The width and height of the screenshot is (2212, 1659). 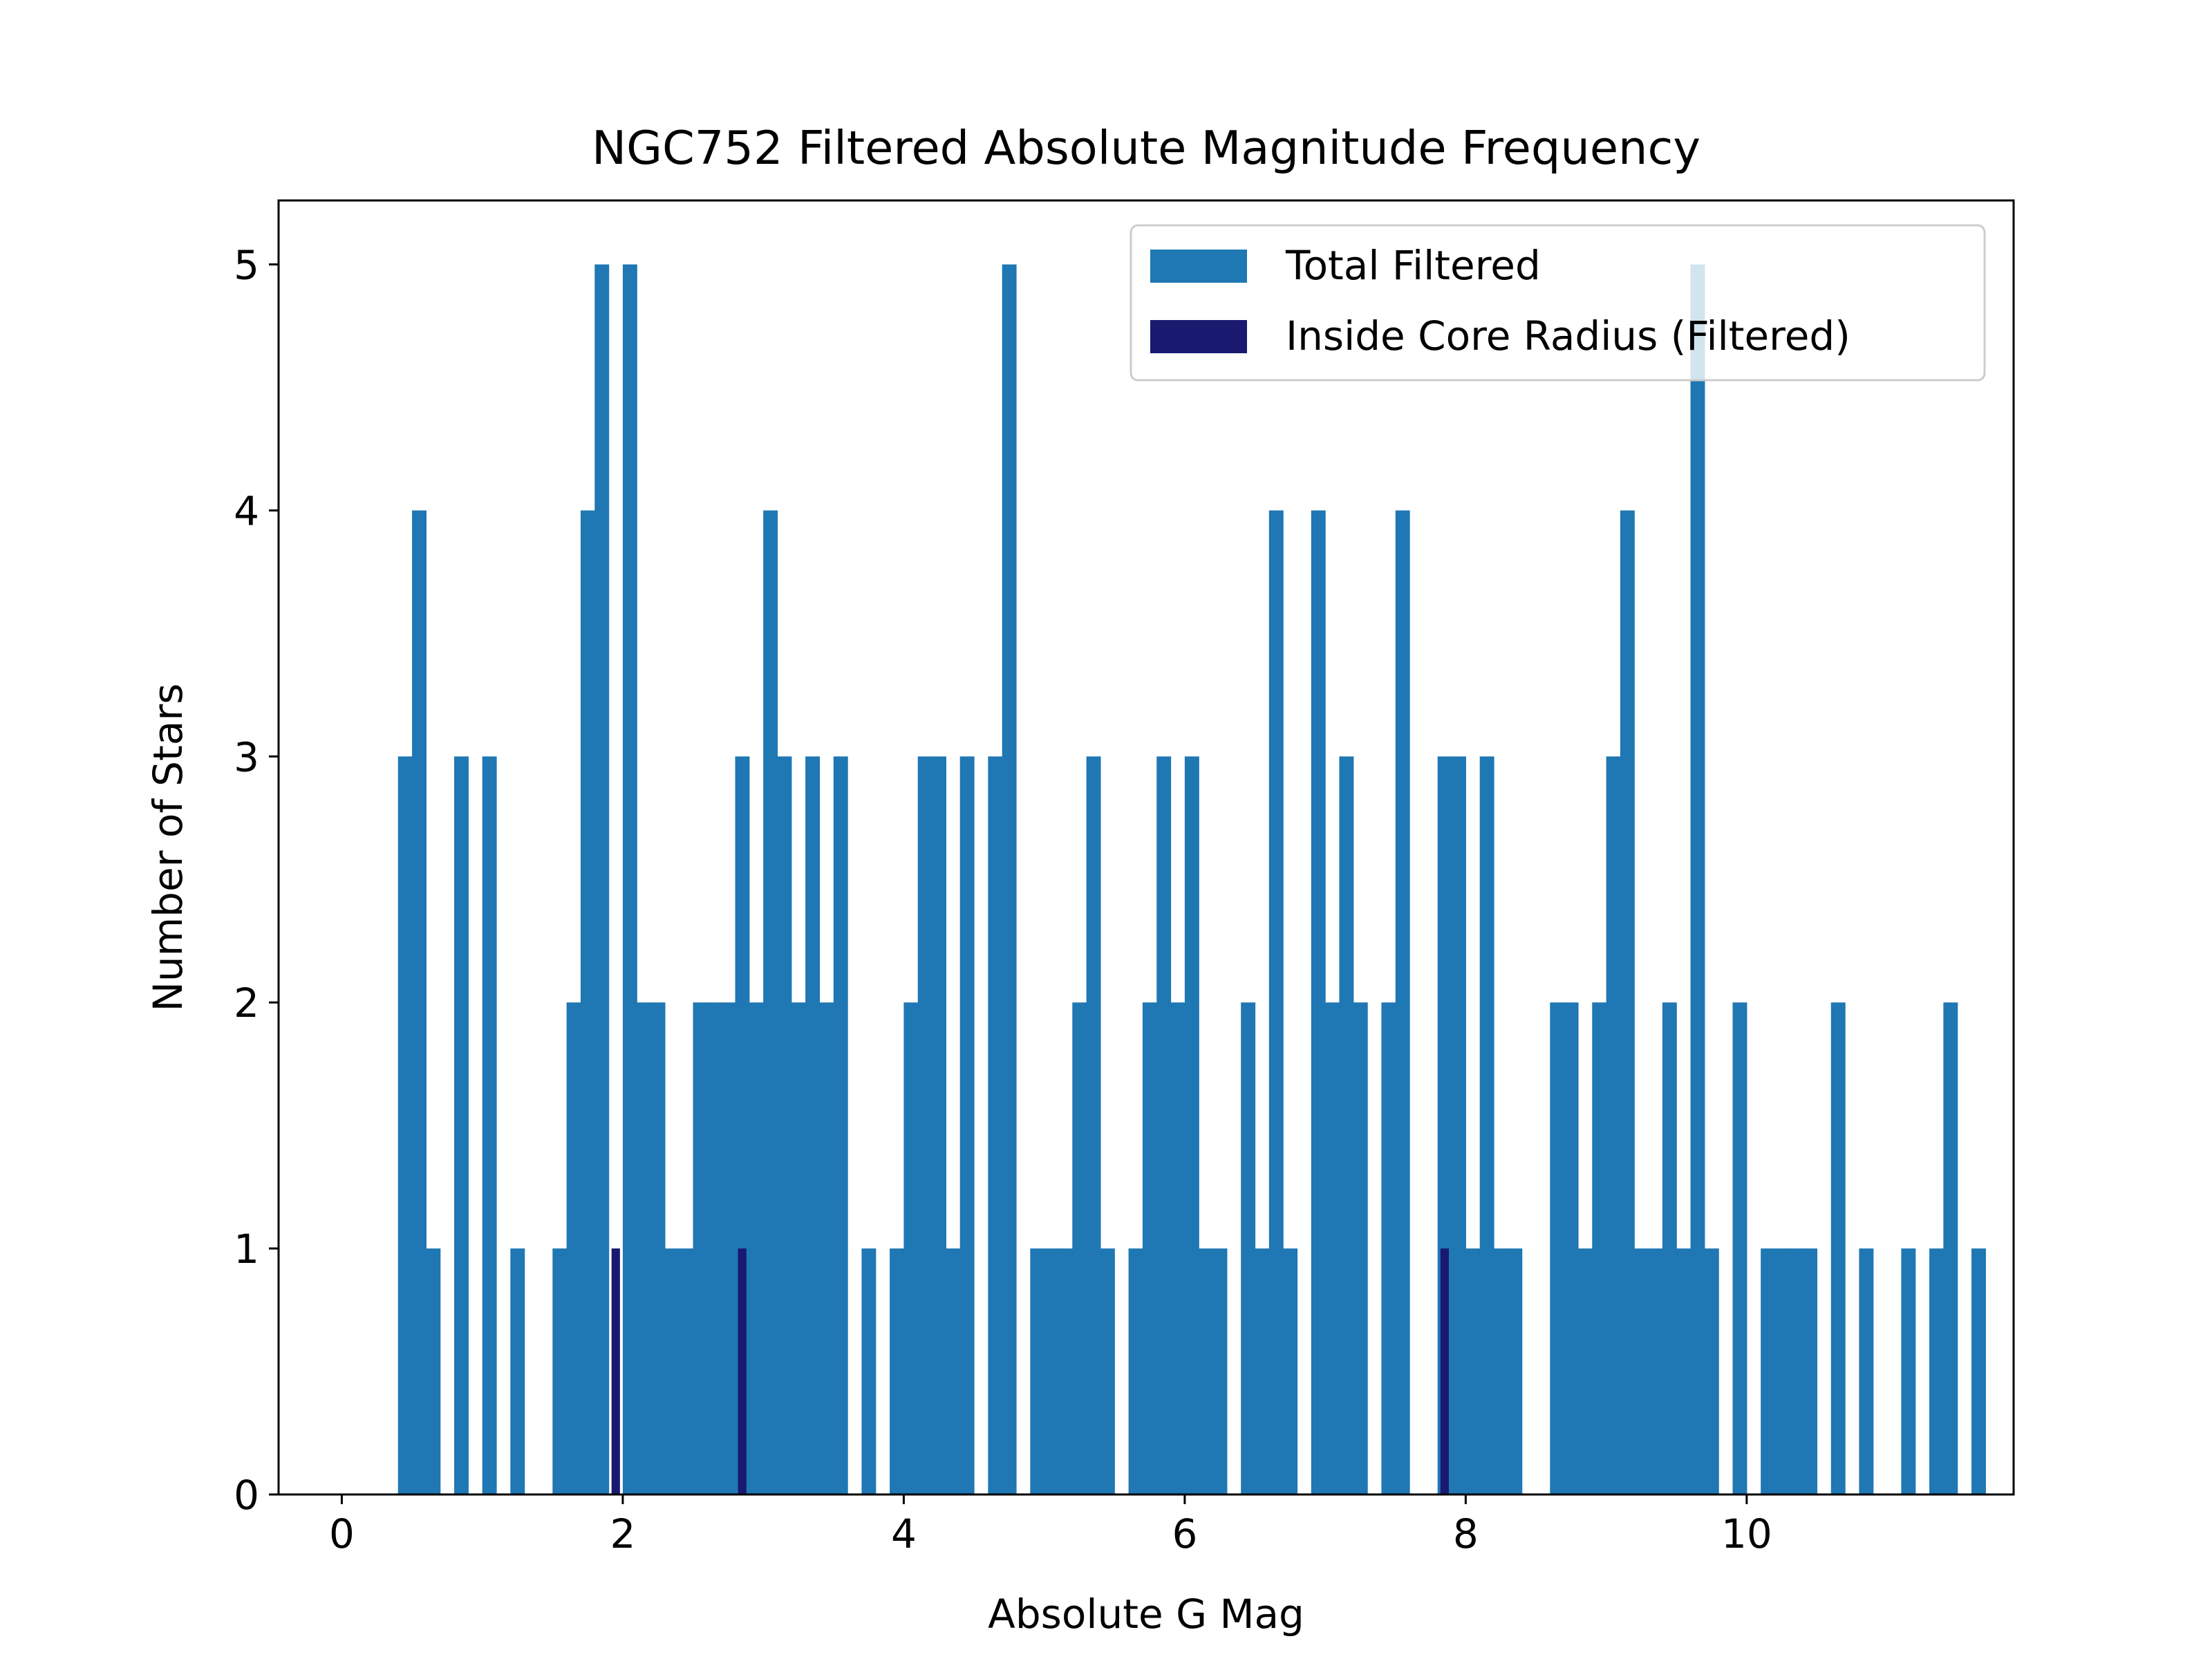 I want to click on x-tick-label: 4, so click(x=904, y=1534).